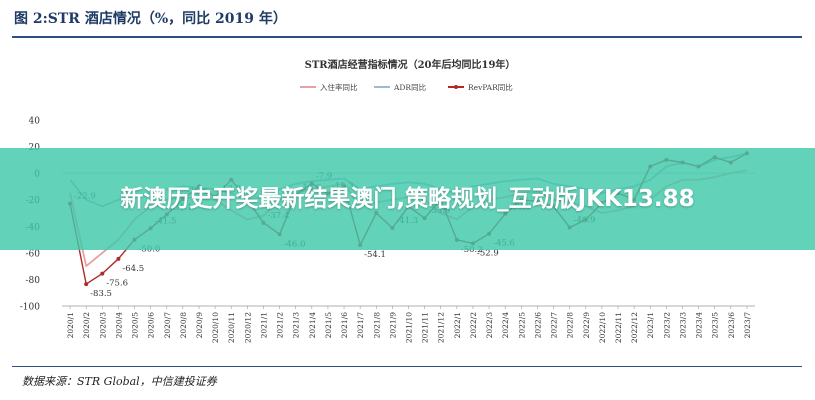 This screenshot has width=815, height=400. What do you see at coordinates (247, 327) in the screenshot?
I see `x-tick-label: 2020/12` at bounding box center [247, 327].